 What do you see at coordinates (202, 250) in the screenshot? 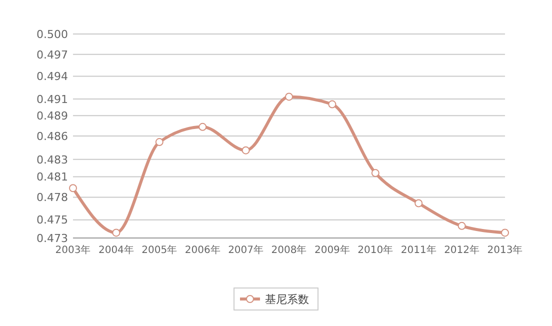
I see `x-tick-label: 2006年` at bounding box center [202, 250].